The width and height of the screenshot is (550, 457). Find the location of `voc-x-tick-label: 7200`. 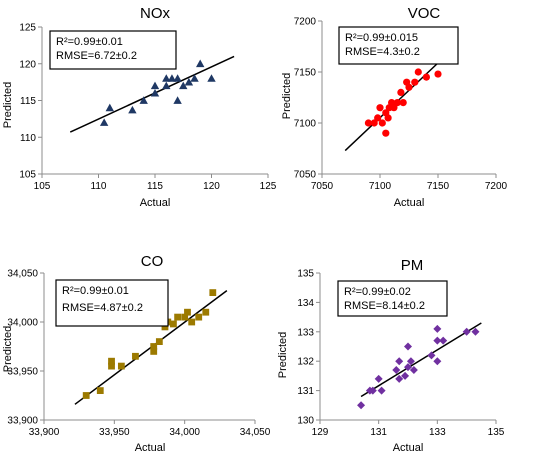

voc-x-tick-label: 7200 is located at coordinates (496, 186).